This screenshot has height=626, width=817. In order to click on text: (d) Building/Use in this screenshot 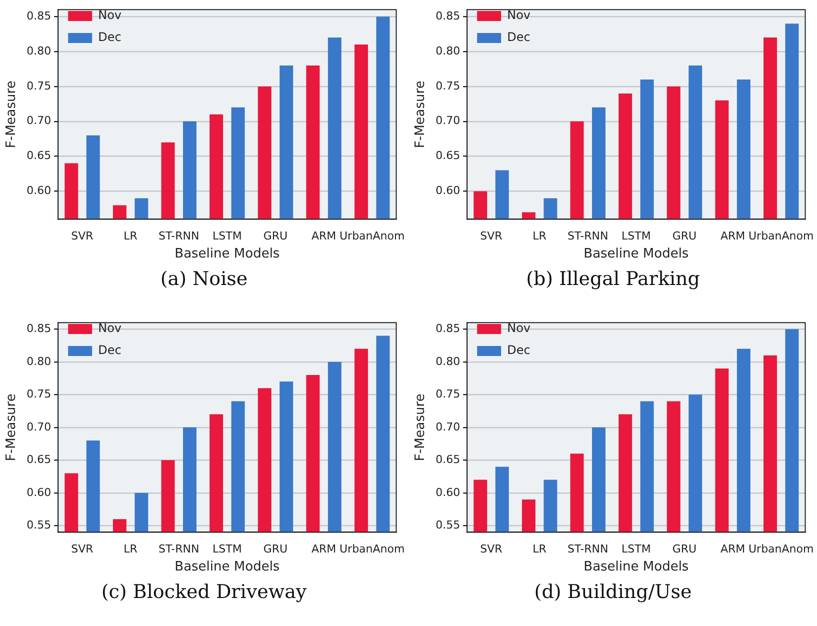, I will do `click(613, 592)`.